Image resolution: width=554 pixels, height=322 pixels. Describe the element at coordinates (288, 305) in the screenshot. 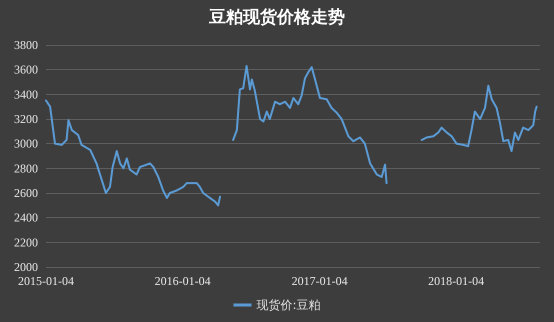

I see `legend-label: 现货价:豆粕` at that location.